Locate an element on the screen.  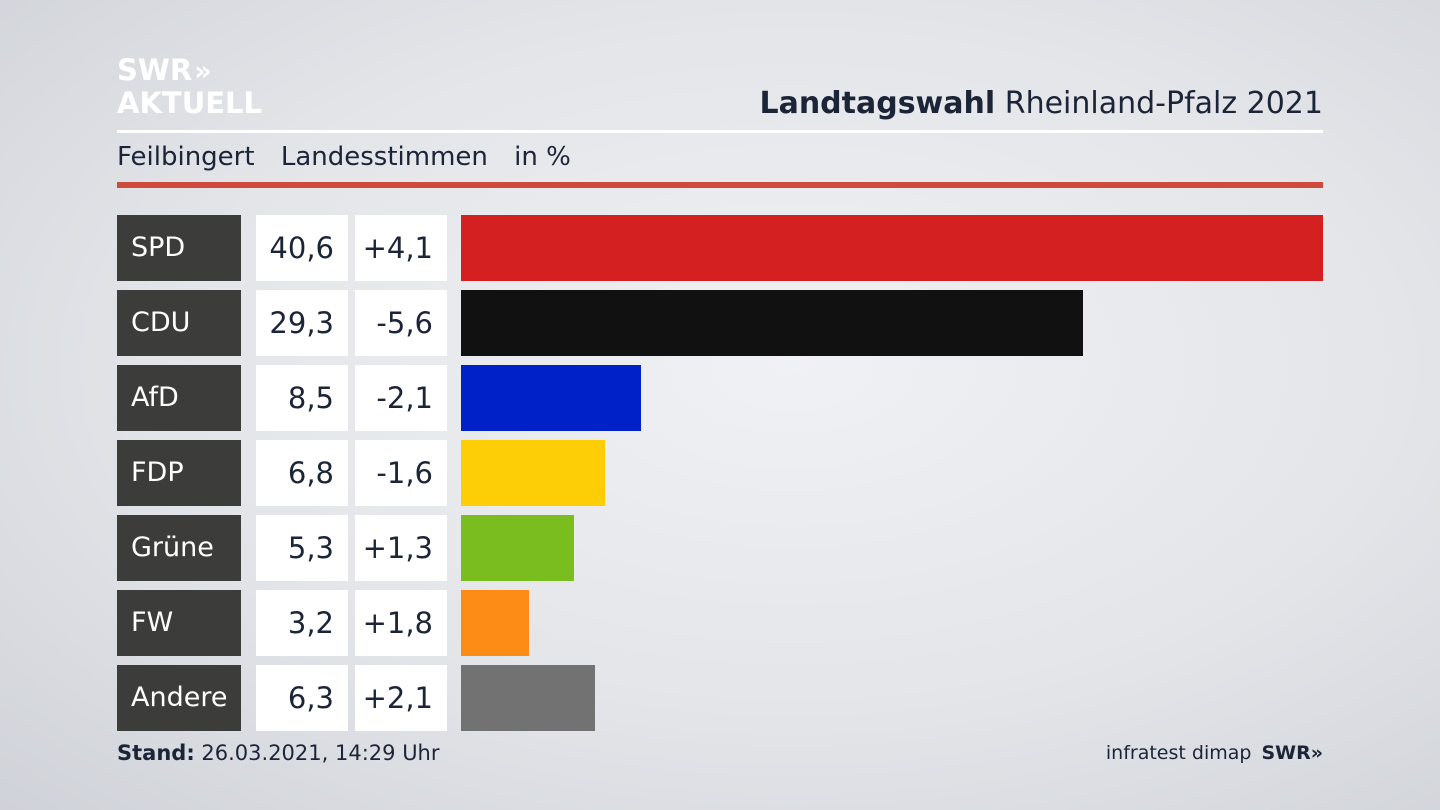
logo-line-2: AKTUELL is located at coordinates (190, 103).